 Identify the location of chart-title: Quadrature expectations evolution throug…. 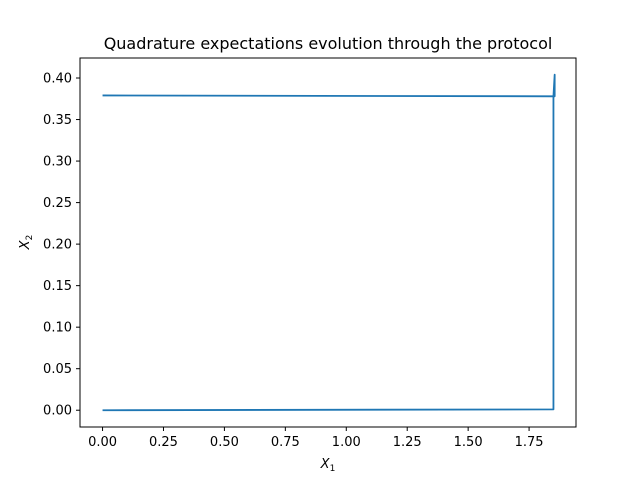
(328, 43).